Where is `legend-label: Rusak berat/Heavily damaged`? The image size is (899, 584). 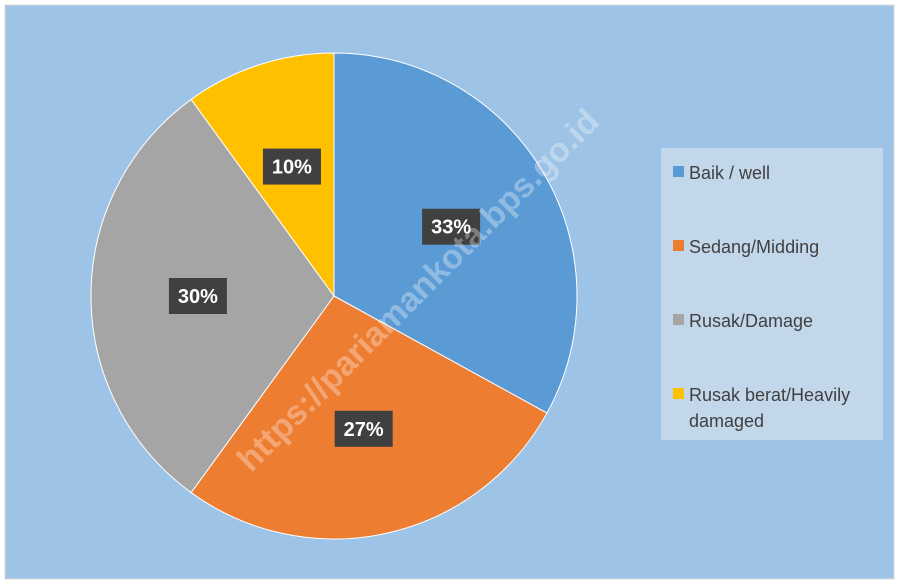
legend-label: Rusak berat/Heavily damaged is located at coordinates (770, 408).